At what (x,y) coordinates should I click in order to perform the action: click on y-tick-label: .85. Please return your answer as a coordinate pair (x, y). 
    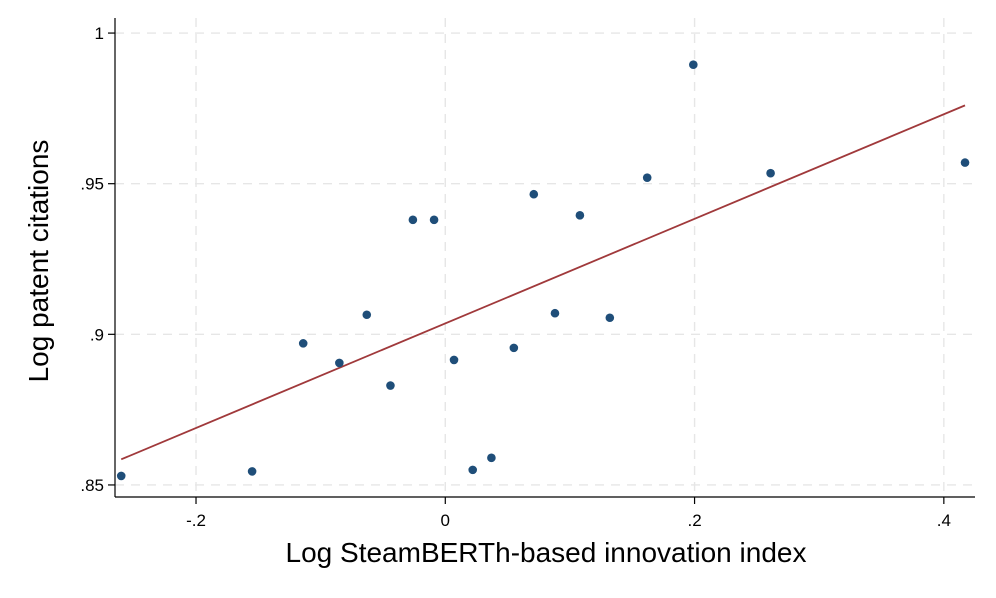
    Looking at the image, I should click on (92, 485).